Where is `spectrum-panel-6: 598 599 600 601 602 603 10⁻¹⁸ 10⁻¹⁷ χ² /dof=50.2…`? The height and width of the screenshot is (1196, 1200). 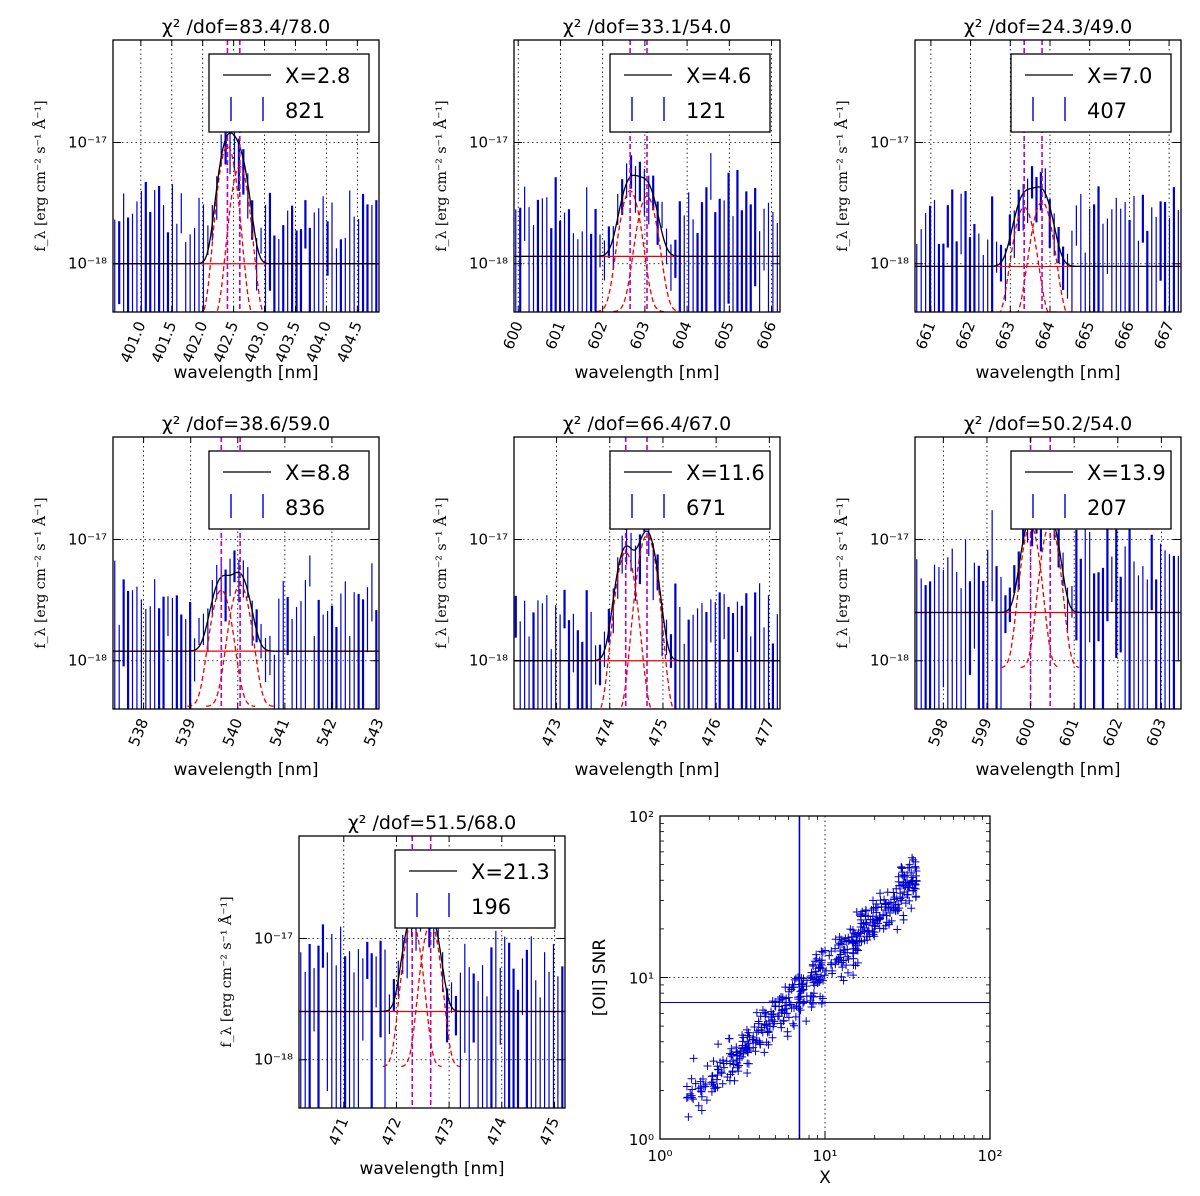
spectrum-panel-6: 598 599 600 601 602 603 10⁻¹⁸ 10⁻¹⁷ χ² /dof=50.2… is located at coordinates (1007, 596).